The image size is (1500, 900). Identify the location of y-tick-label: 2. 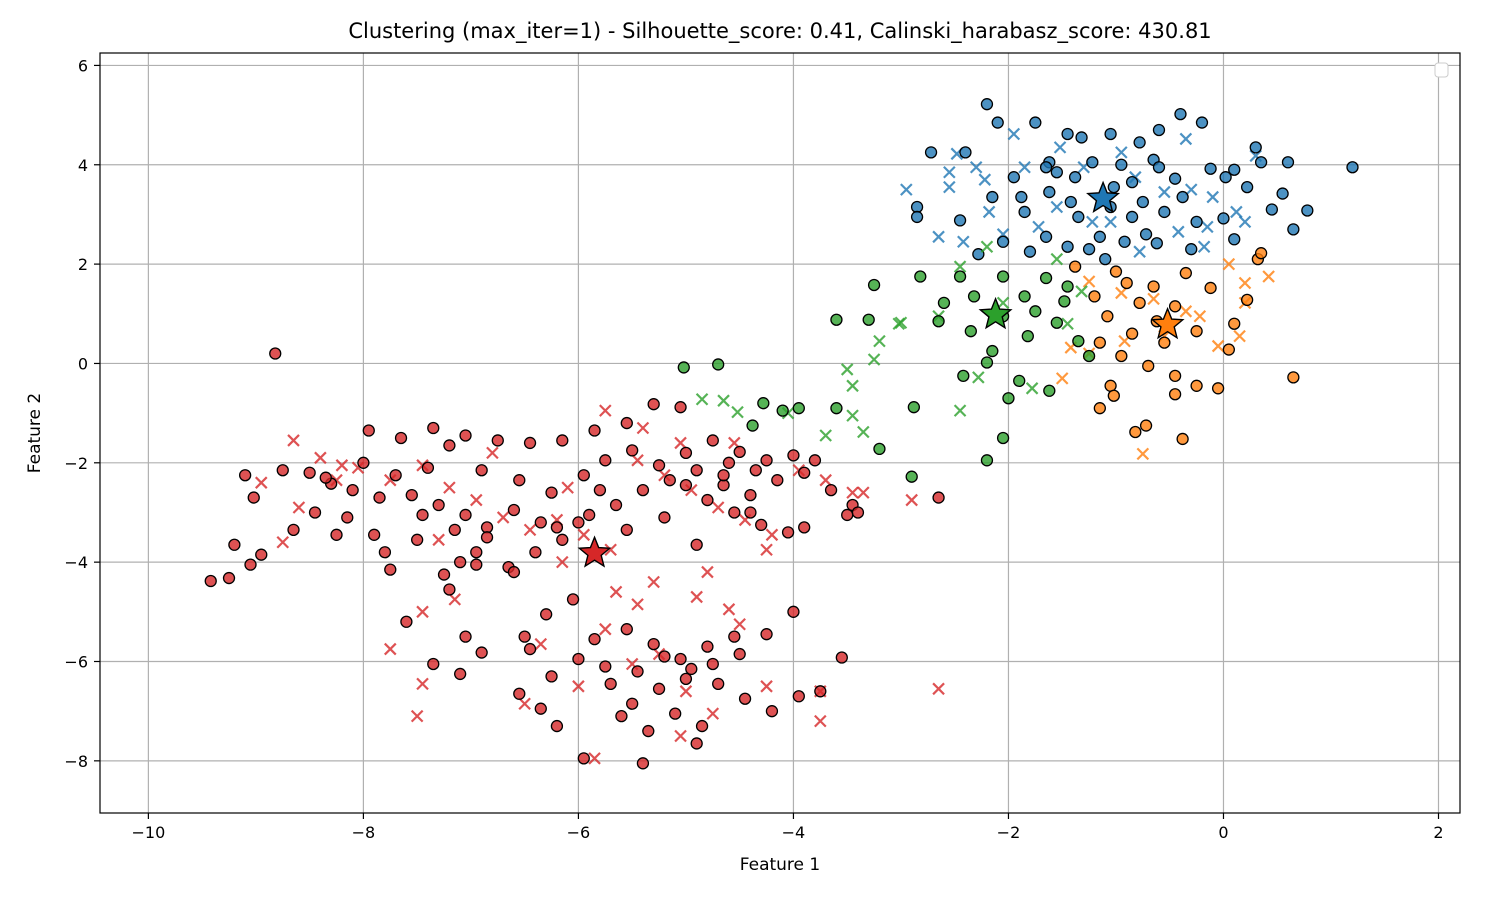
(83, 264).